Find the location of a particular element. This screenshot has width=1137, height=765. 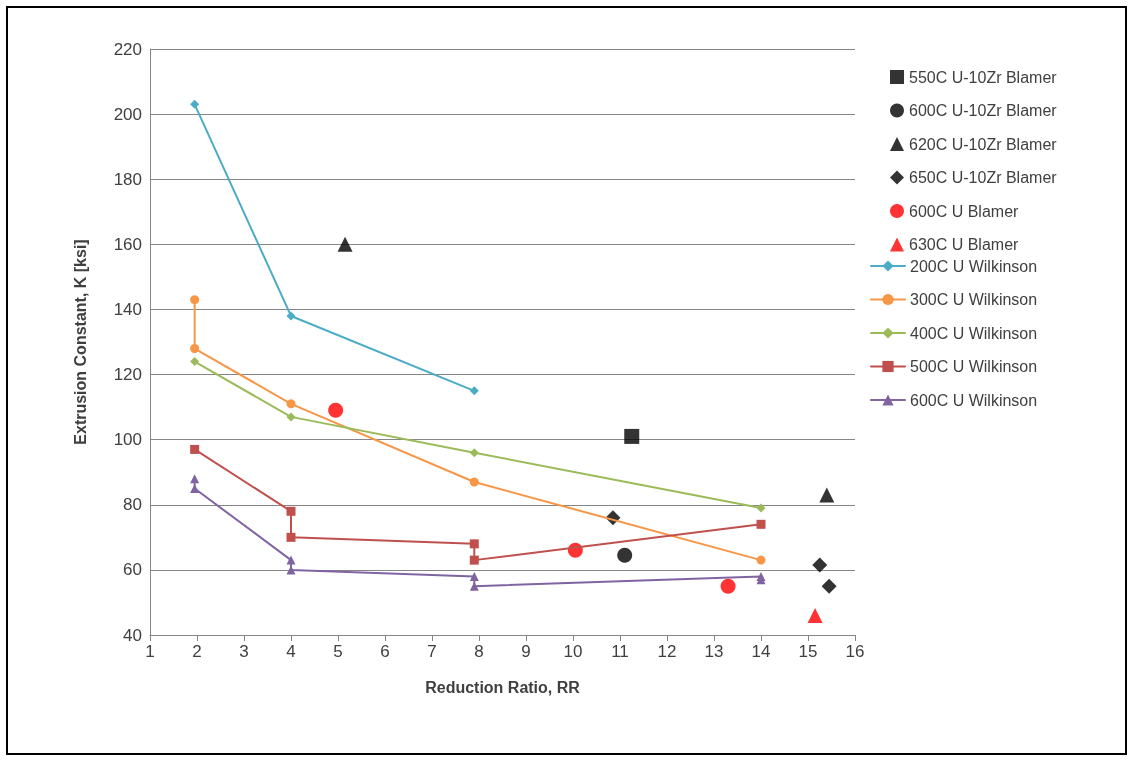

x-tick-label: 11 is located at coordinates (620, 651).